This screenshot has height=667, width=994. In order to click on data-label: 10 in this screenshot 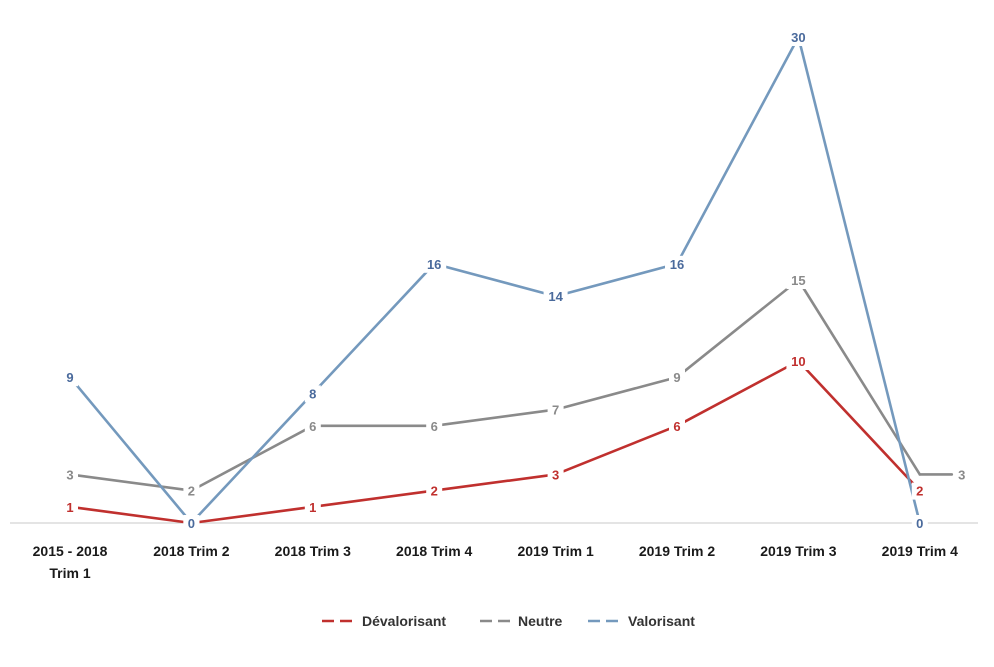, I will do `click(798, 361)`.